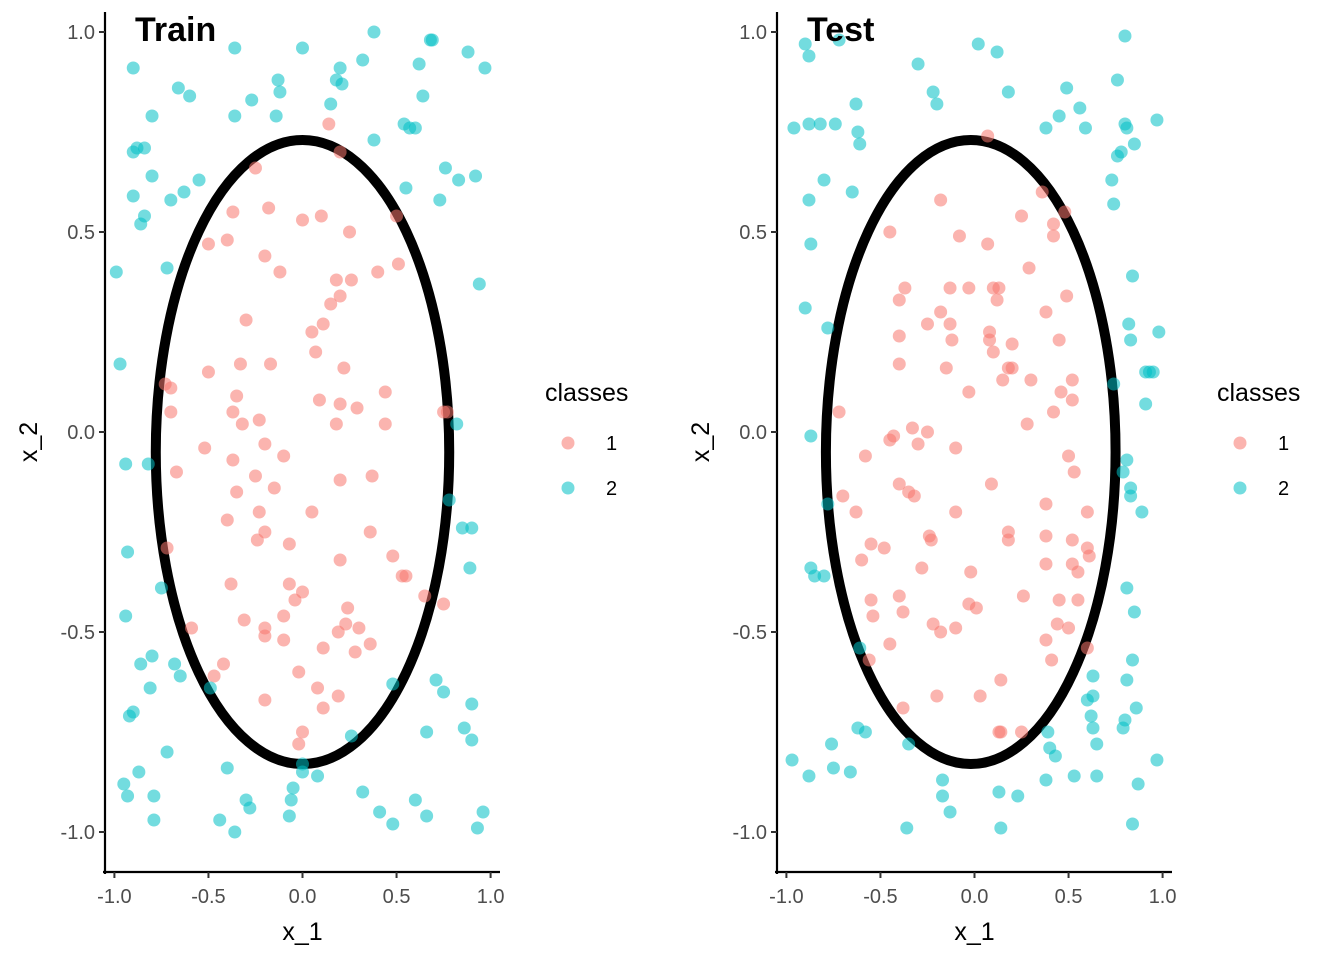 Image resolution: width=1344 pixels, height=965 pixels. I want to click on x-axis-title: x_1, so click(974, 932).